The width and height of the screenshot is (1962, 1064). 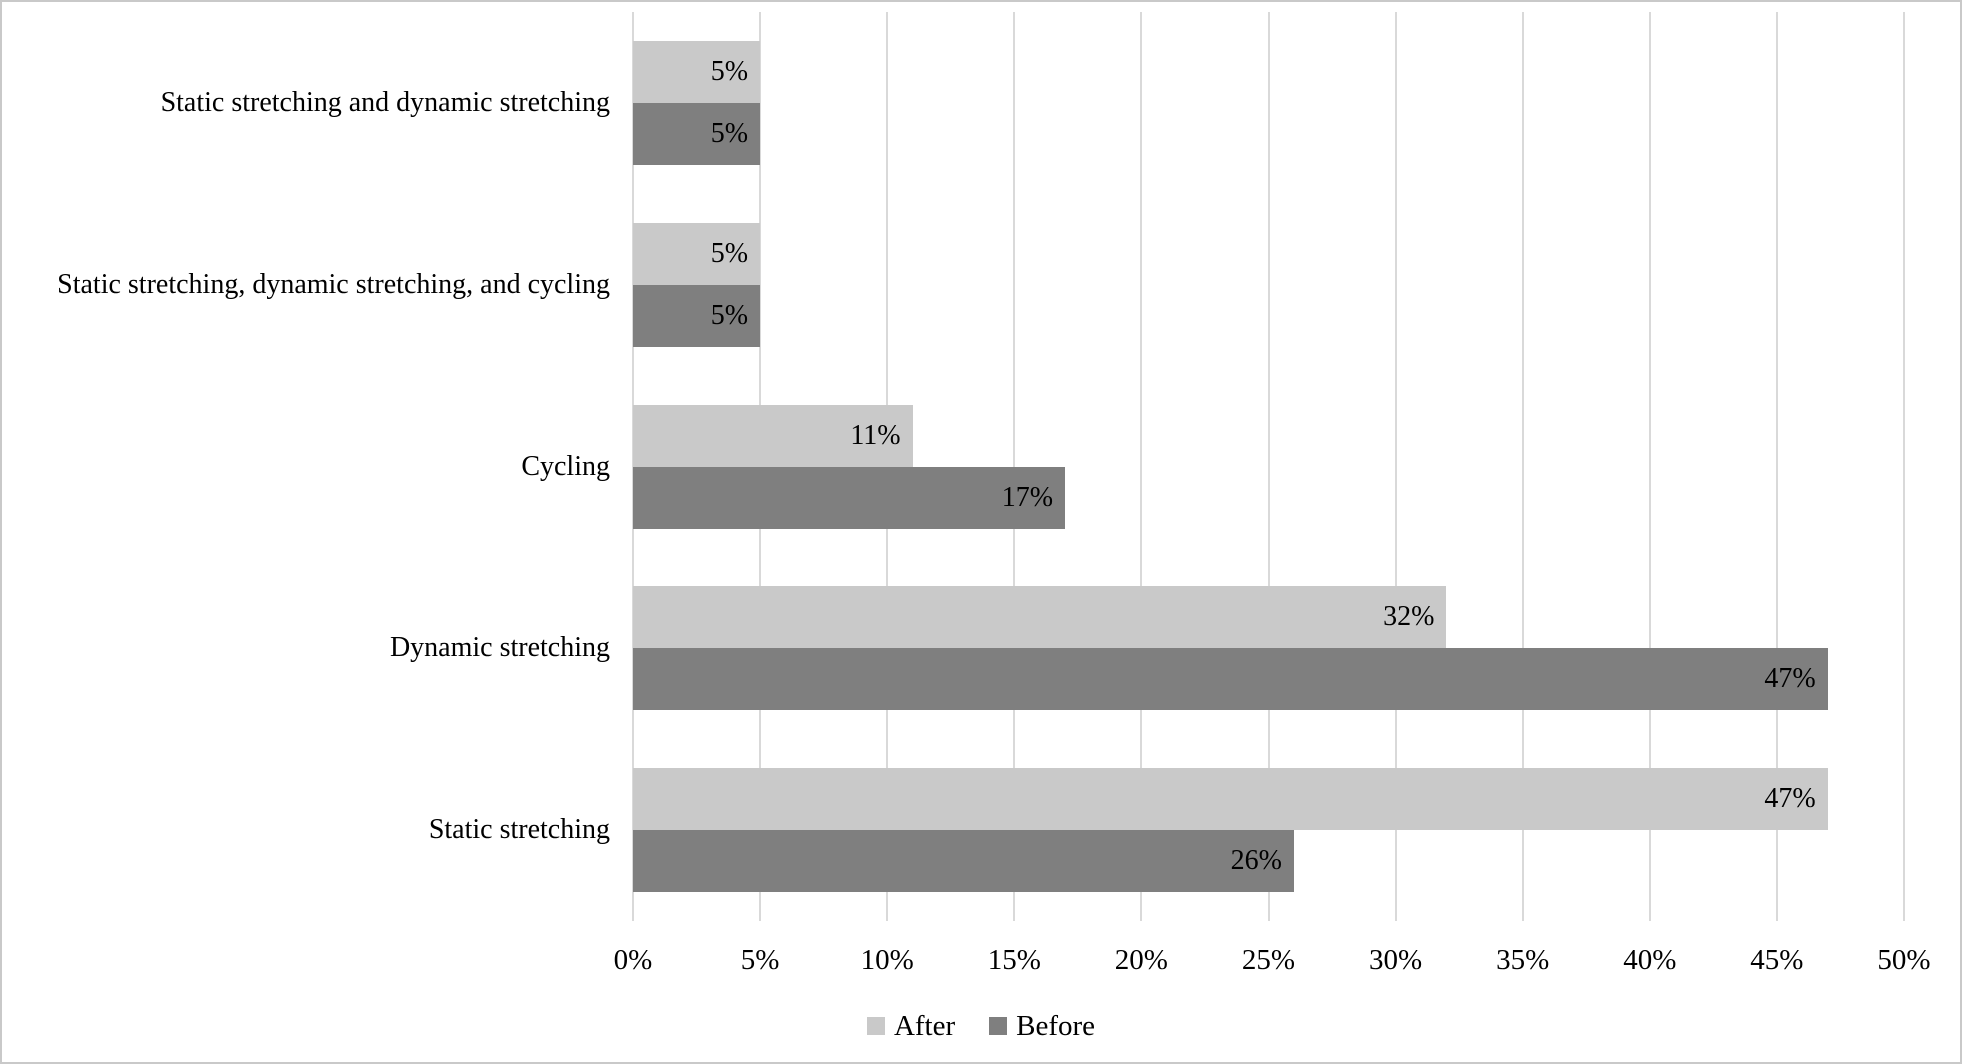 What do you see at coordinates (849, 497) in the screenshot?
I see `before-bar: 17%` at bounding box center [849, 497].